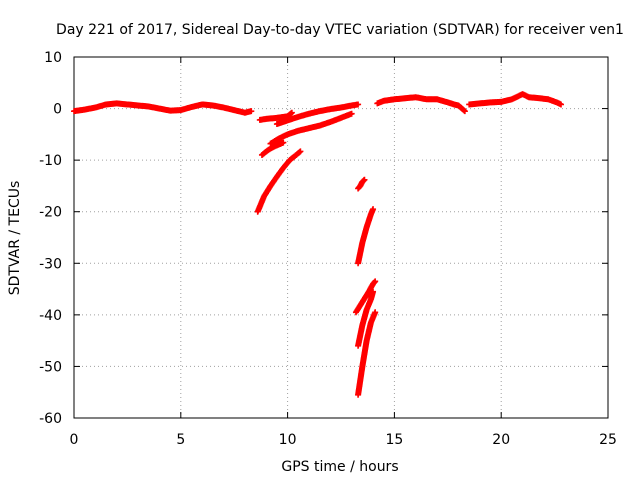 The image size is (640, 480). What do you see at coordinates (180, 440) in the screenshot?
I see `x-tick-label: 5` at bounding box center [180, 440].